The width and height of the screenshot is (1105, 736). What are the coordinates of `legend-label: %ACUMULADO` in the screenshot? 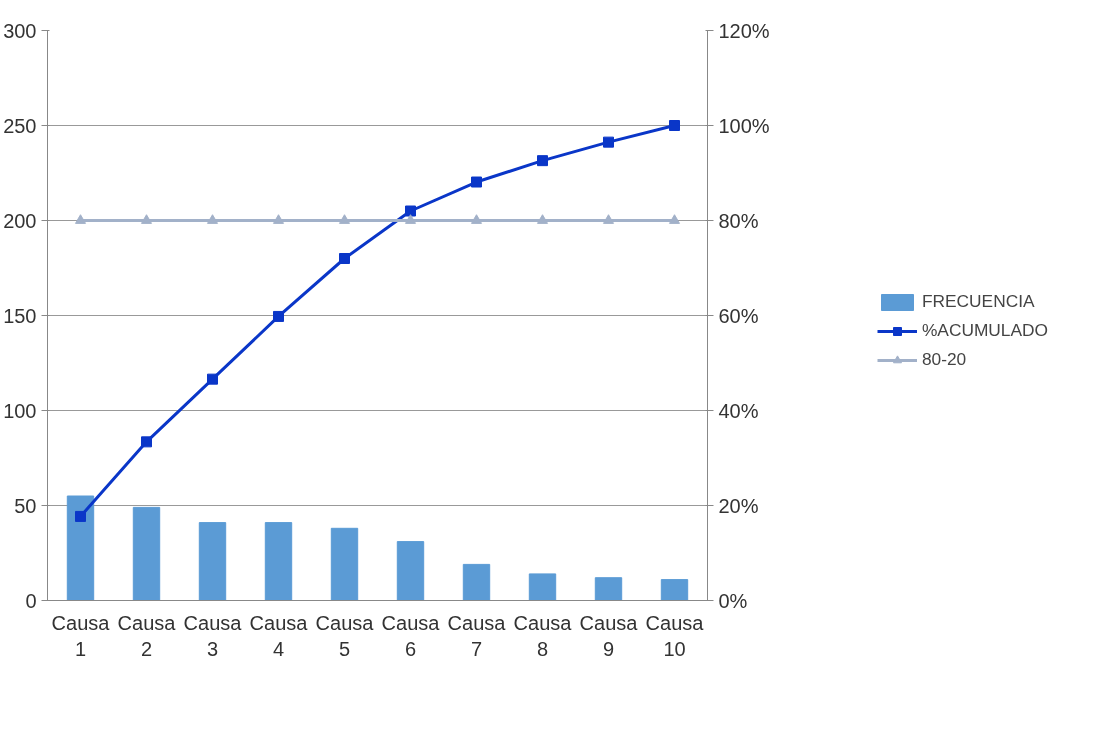 It's located at (985, 330).